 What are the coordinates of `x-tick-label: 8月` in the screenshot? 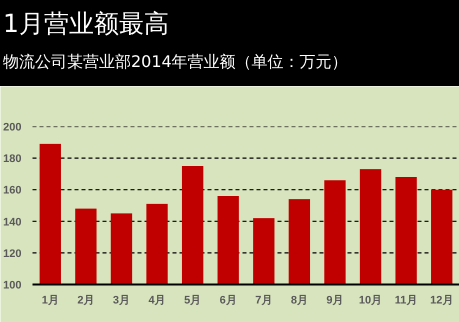 It's located at (299, 300).